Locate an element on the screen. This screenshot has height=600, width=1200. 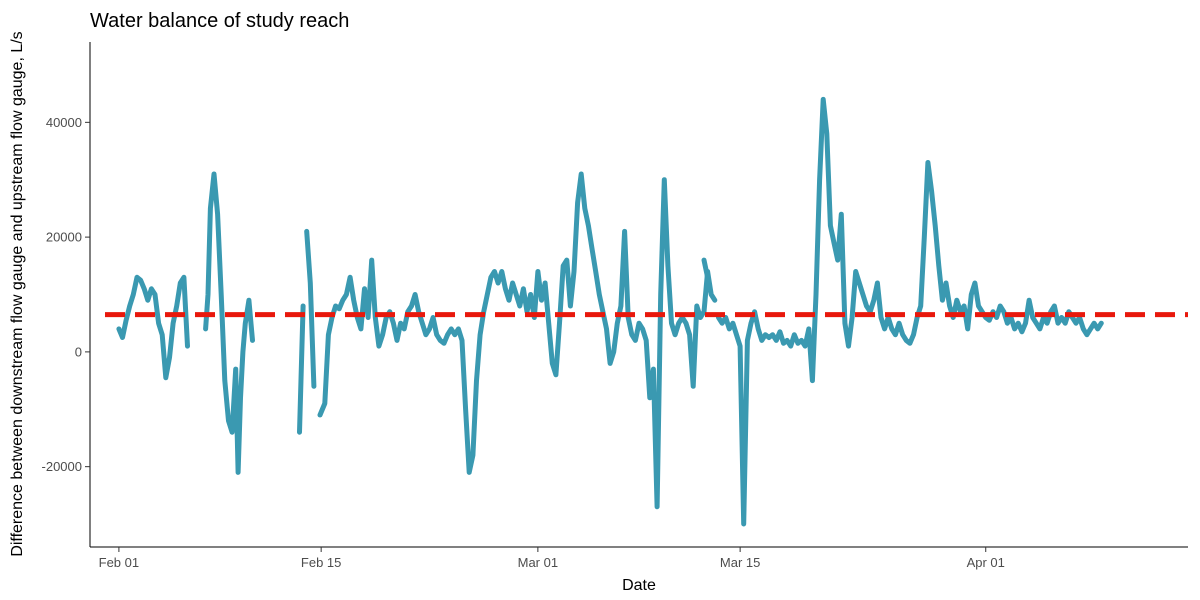
x-axis-ticks: Feb 01 Feb 15 Mar 01 Mar 15 Apr 01 is located at coordinates (552, 558).